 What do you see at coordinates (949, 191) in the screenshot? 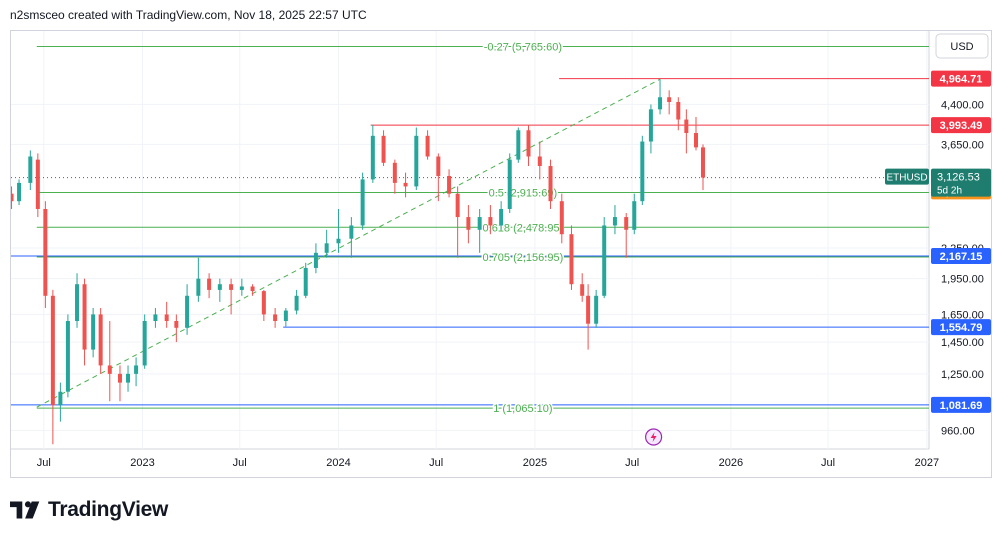
I see `countdown-label: 5d 2h` at bounding box center [949, 191].